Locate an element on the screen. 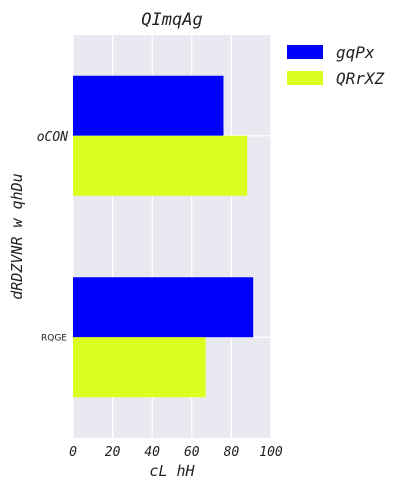 The height and width of the screenshot is (495, 420). legend-swatch-gqPx is located at coordinates (305, 52).